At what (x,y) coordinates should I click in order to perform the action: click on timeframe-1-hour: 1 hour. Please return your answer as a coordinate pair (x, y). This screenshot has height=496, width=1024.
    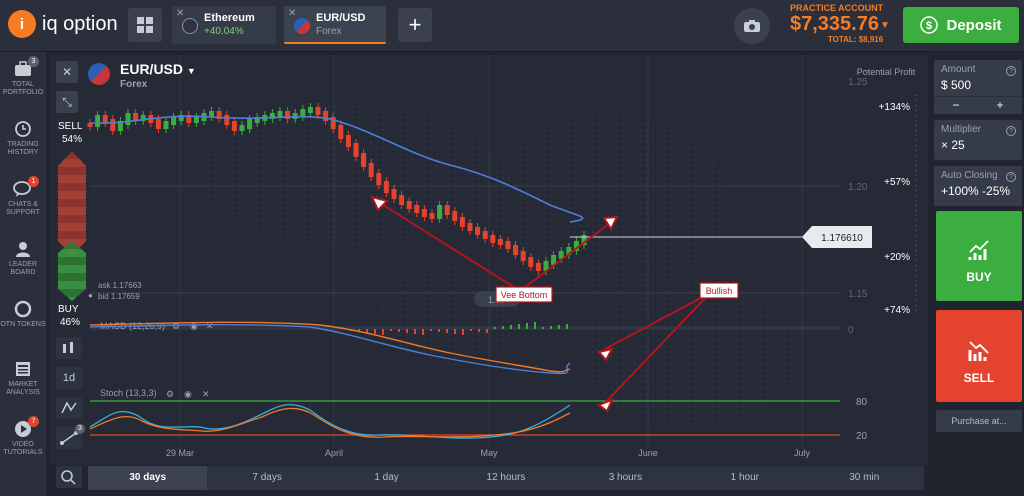
    Looking at the image, I should click on (744, 477).